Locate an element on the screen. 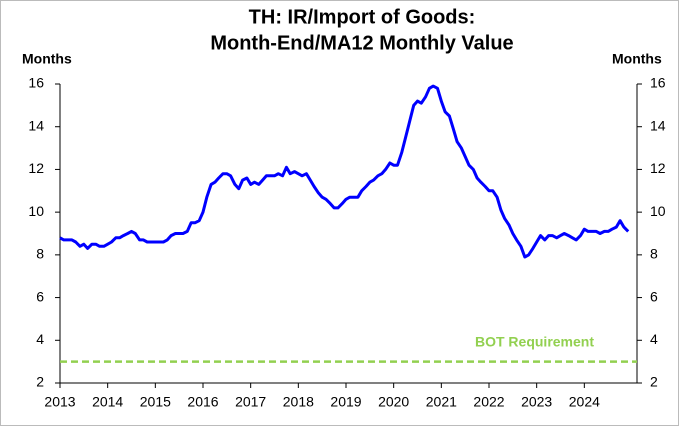 This screenshot has height=426, width=679. y-tick-label: 6 is located at coordinates (40, 296).